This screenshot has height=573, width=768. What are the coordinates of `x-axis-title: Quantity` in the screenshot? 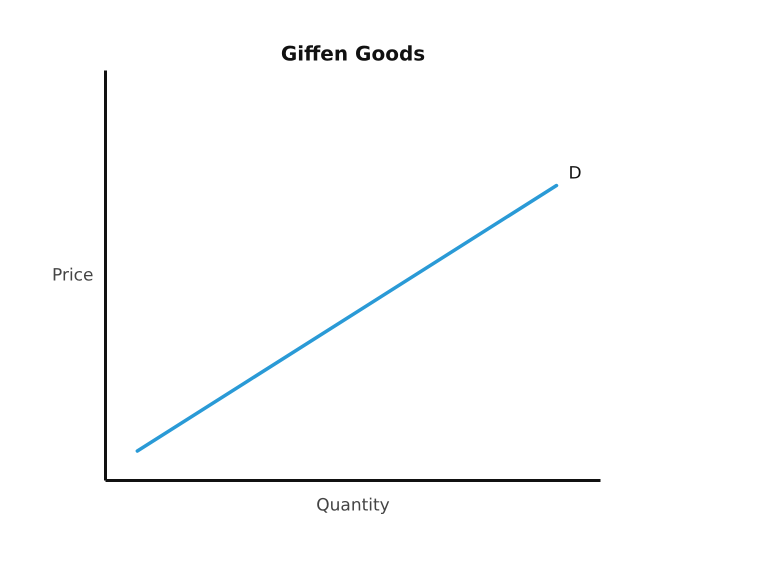 It's located at (353, 506).